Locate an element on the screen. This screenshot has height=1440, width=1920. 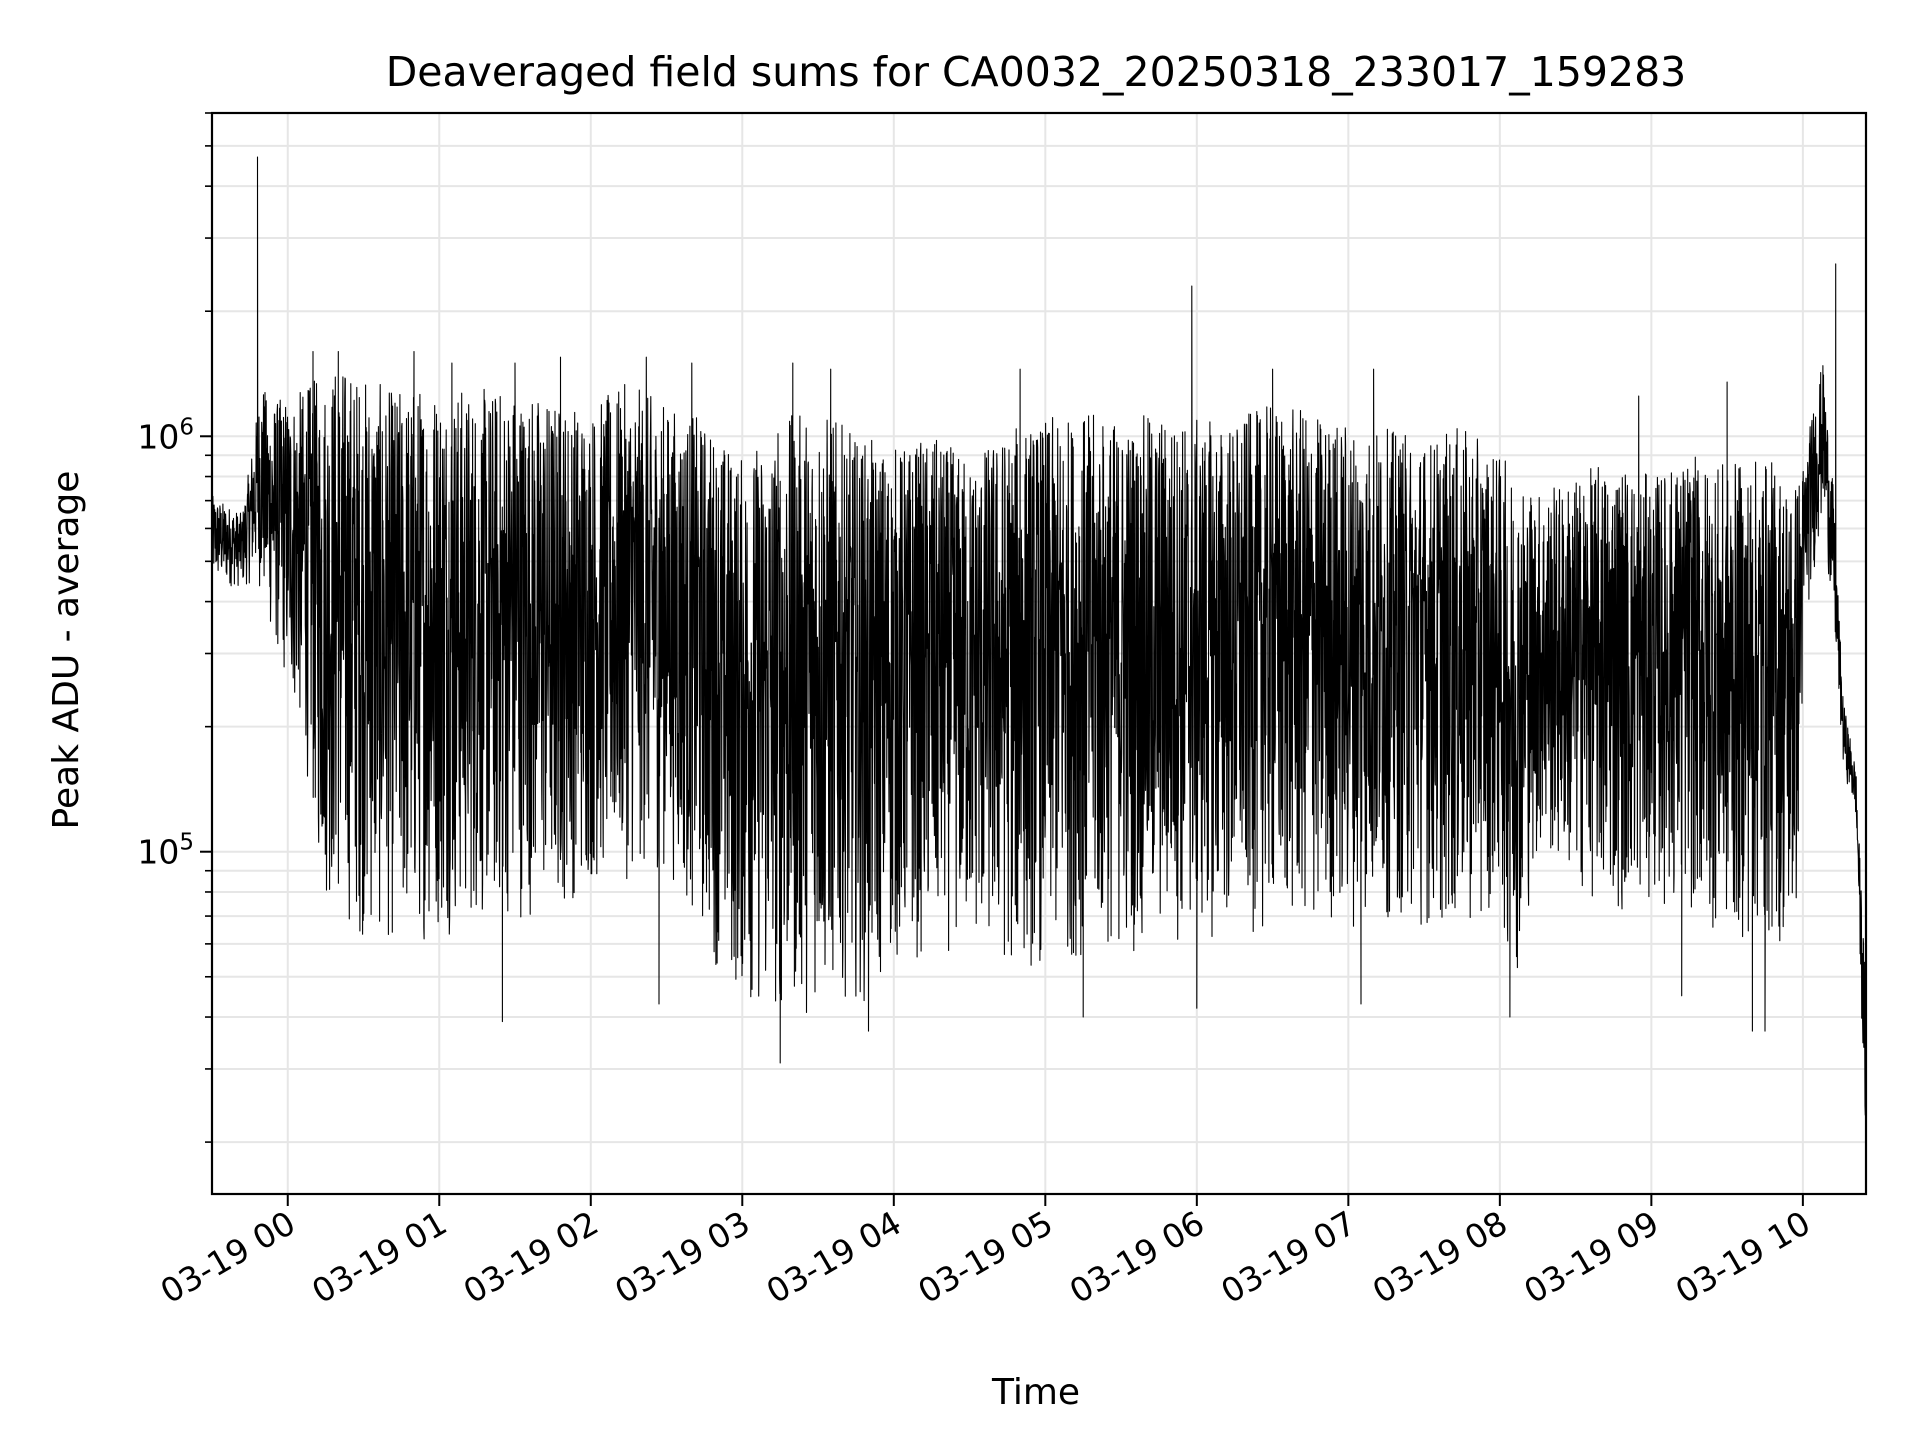
y-tick-label: 106 is located at coordinates (165, 435).